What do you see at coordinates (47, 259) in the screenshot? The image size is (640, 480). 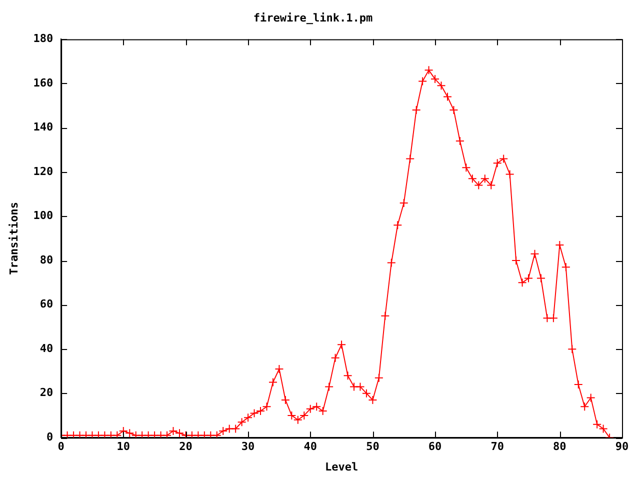 I see `y-tick-label: 80` at bounding box center [47, 259].